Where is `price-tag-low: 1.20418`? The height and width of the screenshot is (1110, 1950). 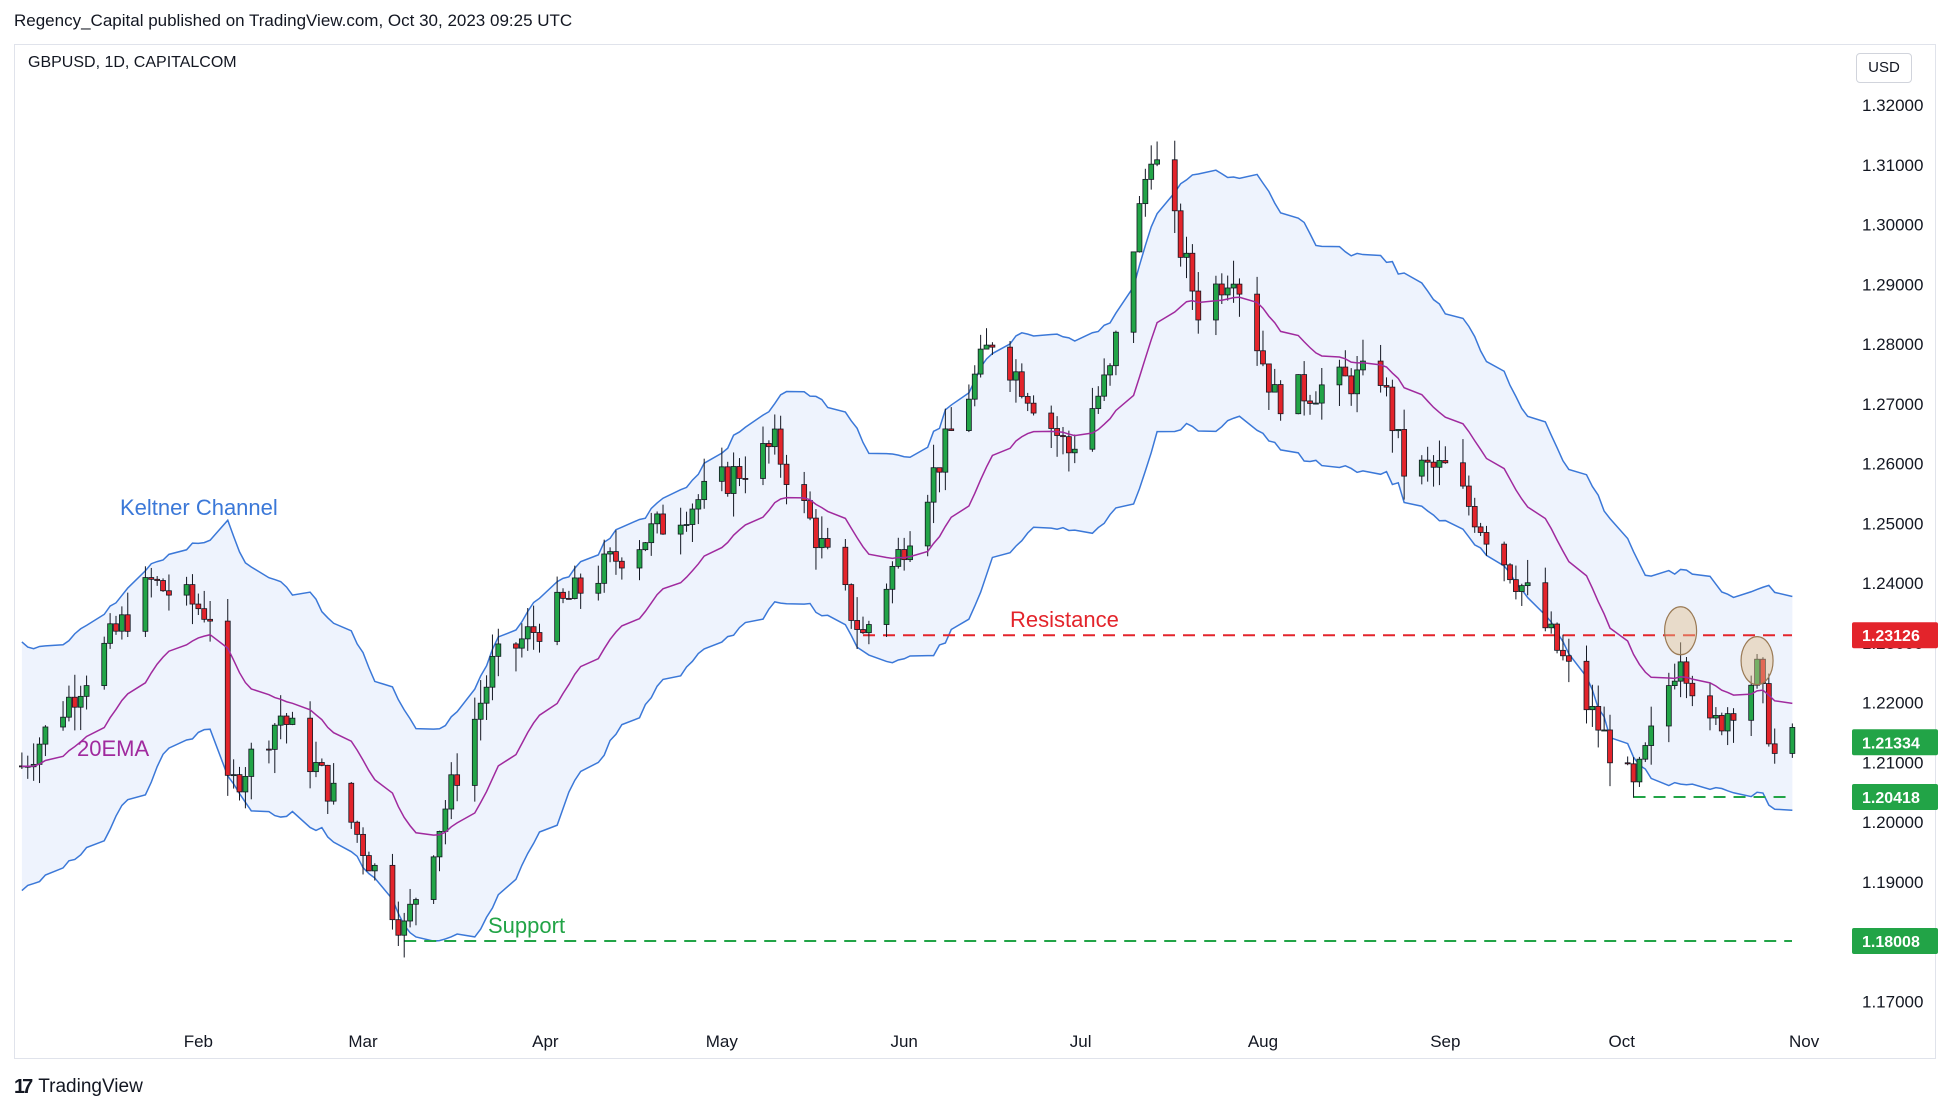
price-tag-low: 1.20418 is located at coordinates (1895, 797).